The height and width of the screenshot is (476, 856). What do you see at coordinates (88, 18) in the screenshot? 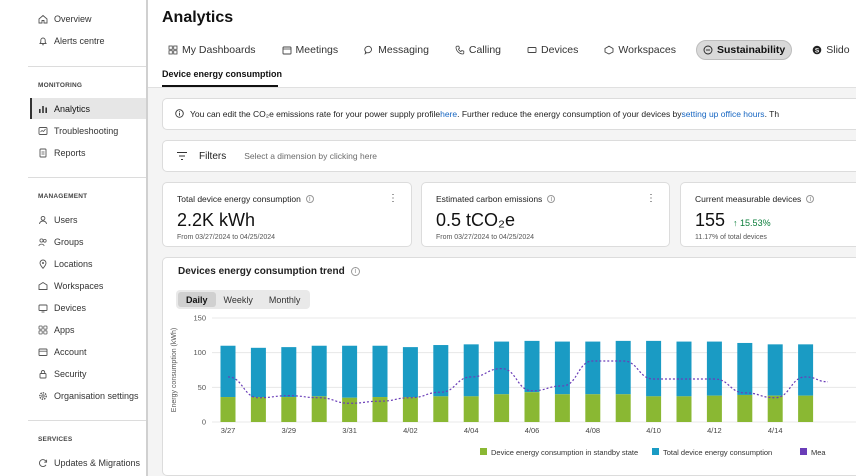
I see `sidebar-item-overview: Overview` at bounding box center [88, 18].